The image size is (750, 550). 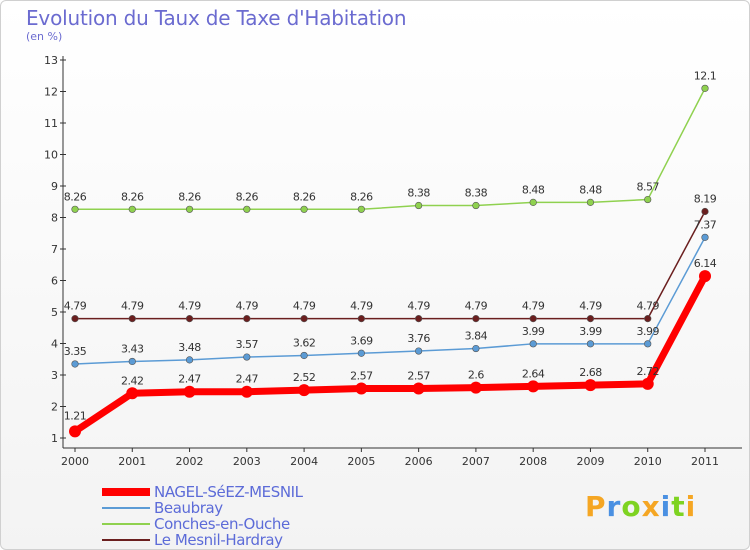 I want to click on x-tick-label: 2004, so click(x=304, y=461).